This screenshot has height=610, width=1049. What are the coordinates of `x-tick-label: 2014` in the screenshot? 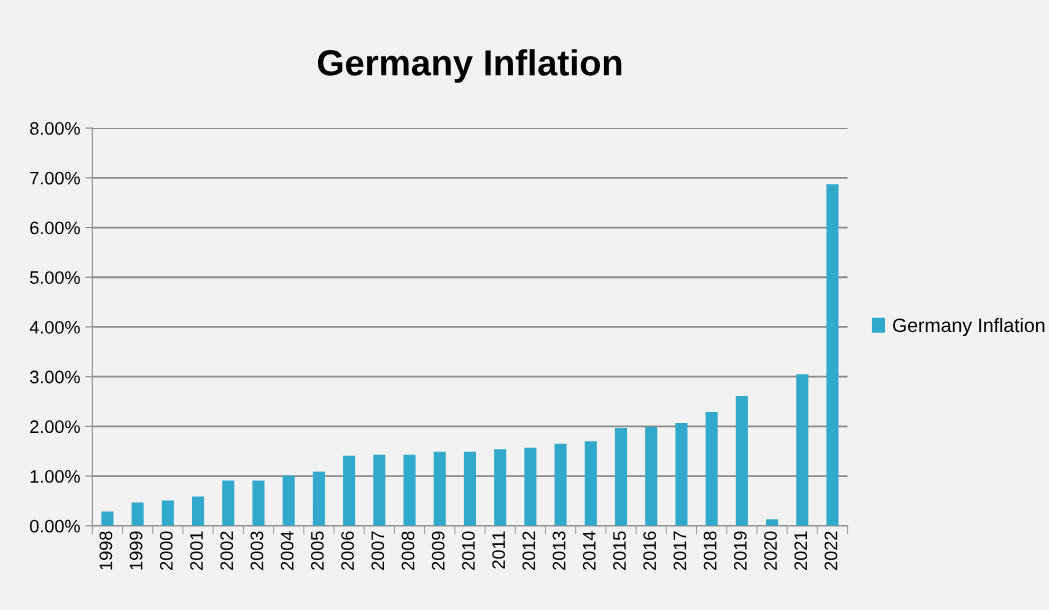 It's located at (589, 550).